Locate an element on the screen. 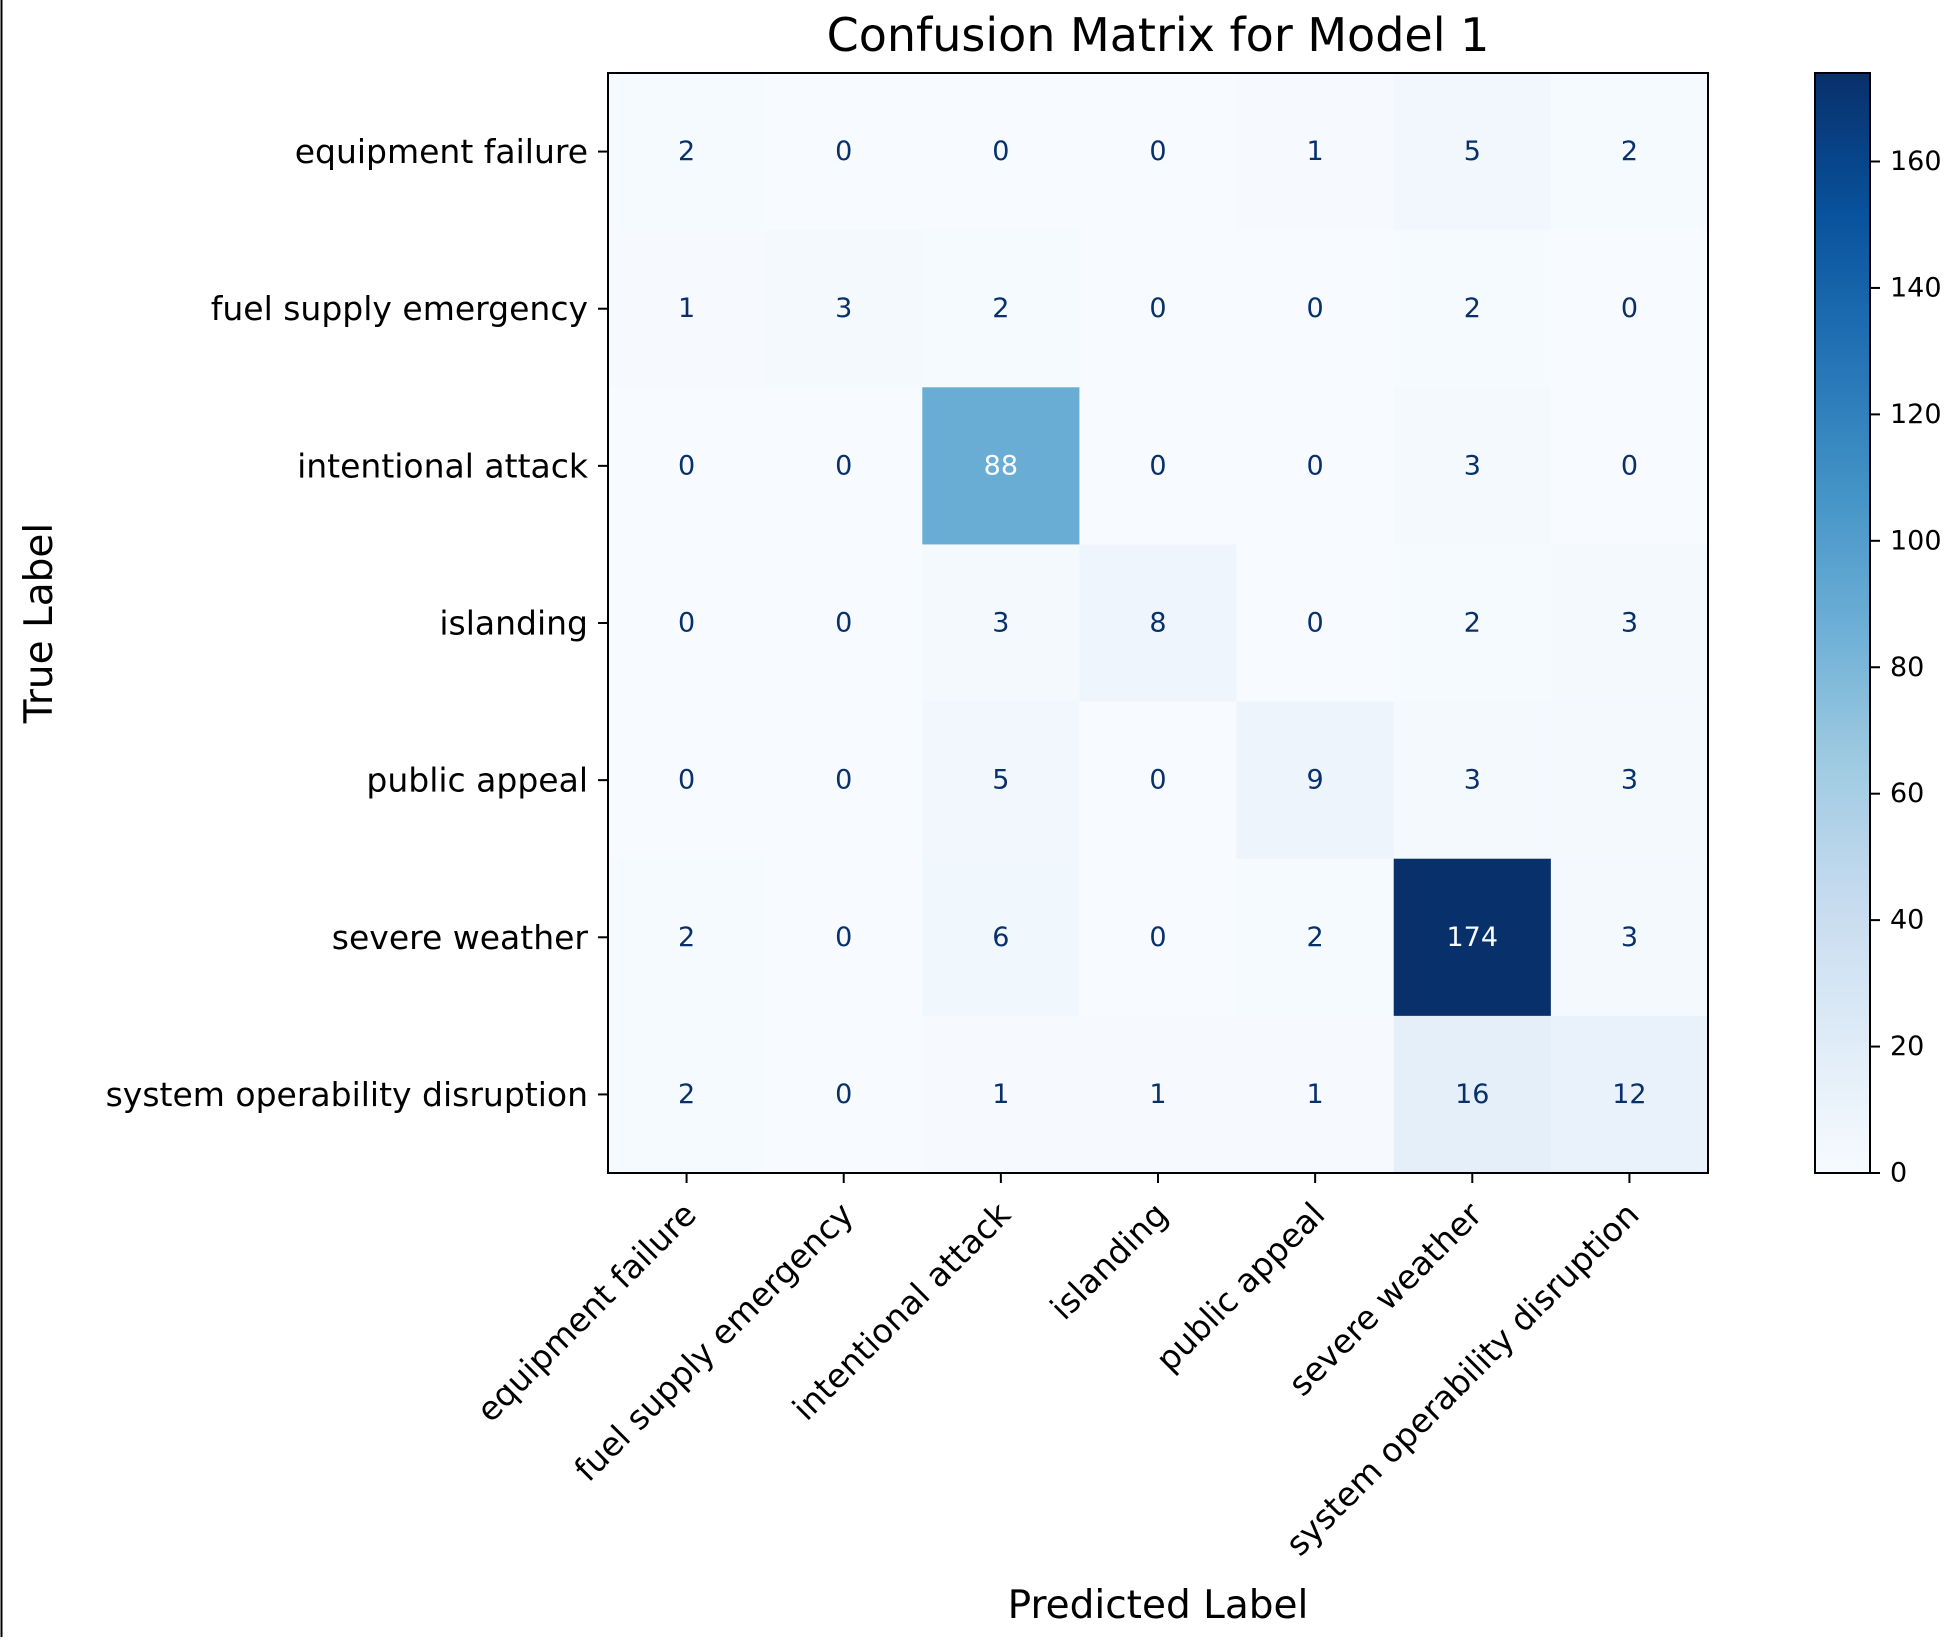 Image resolution: width=1955 pixels, height=1642 pixels. colorbar-tick-label: 40 is located at coordinates (1907, 920).